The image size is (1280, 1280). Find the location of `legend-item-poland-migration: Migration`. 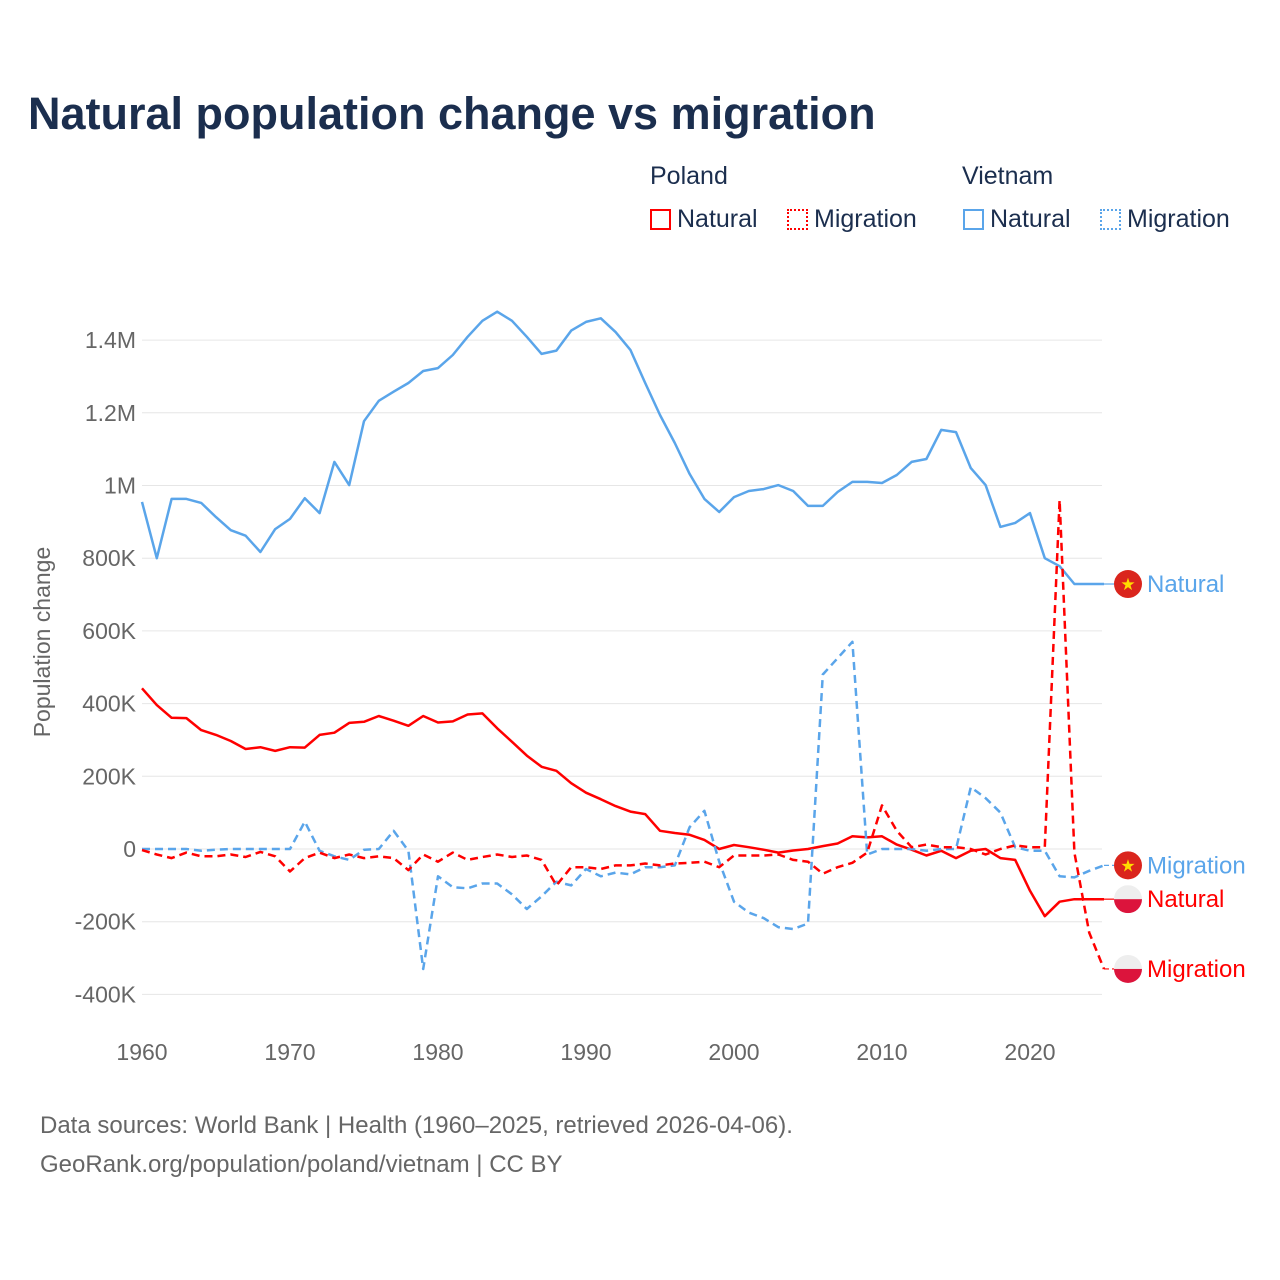

legend-item-poland-migration: Migration is located at coordinates (852, 219).